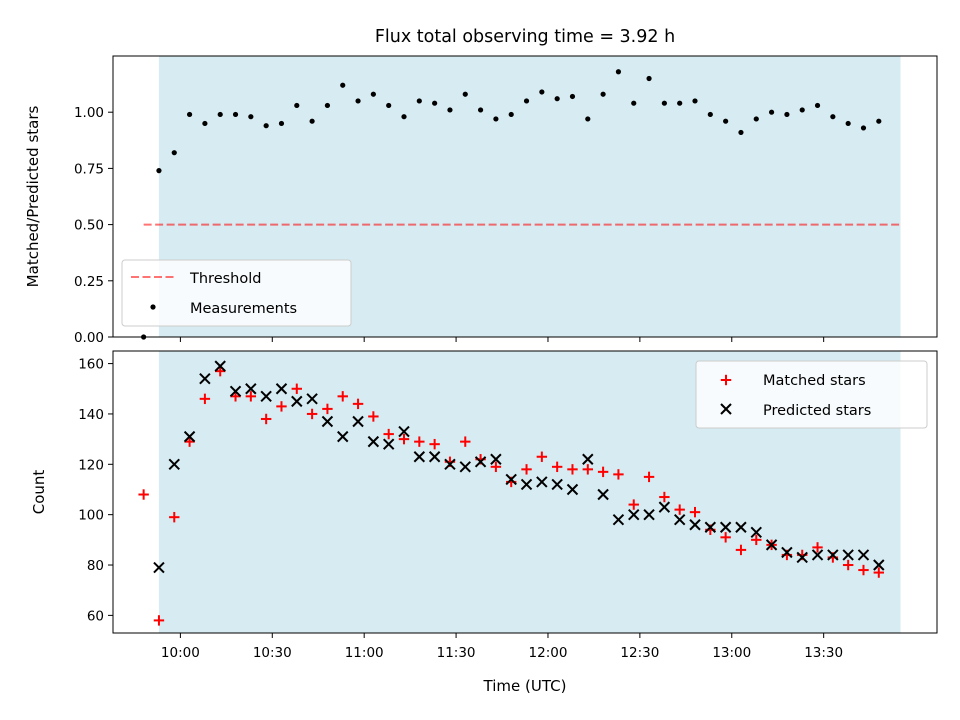 The image size is (960, 720). What do you see at coordinates (525, 37) in the screenshot?
I see `chart-title: Flux total observing time = 3.92 h` at bounding box center [525, 37].